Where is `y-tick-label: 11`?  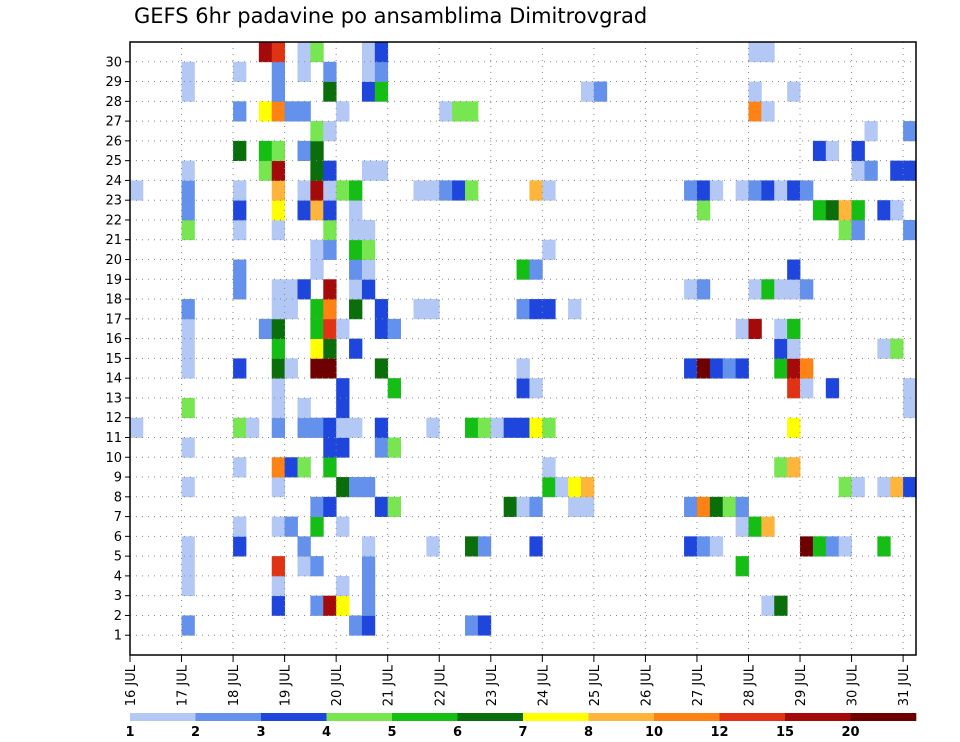 y-tick-label: 11 is located at coordinates (113, 438).